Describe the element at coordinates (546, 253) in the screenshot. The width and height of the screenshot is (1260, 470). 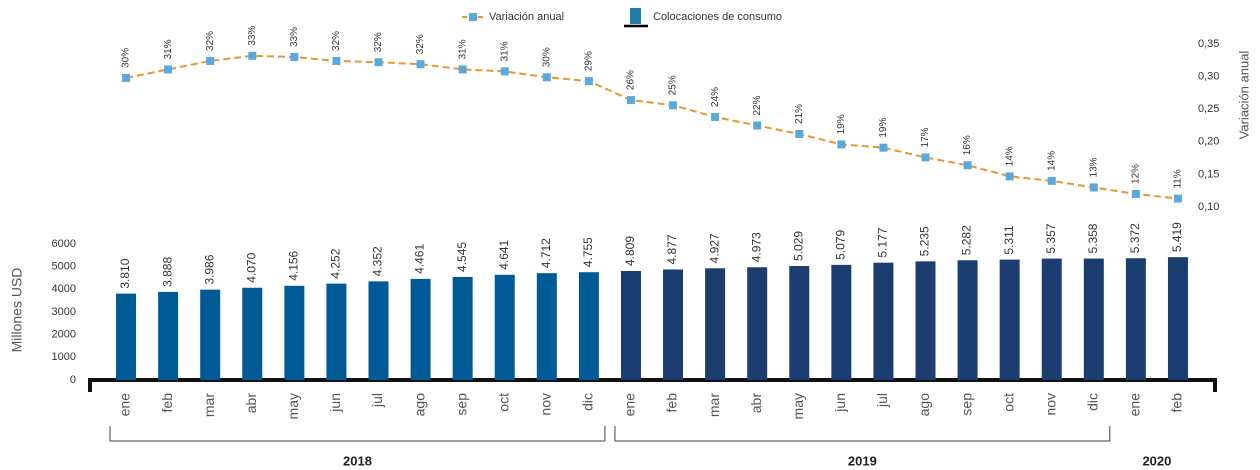
I see `bar-value-label: 4.712` at that location.